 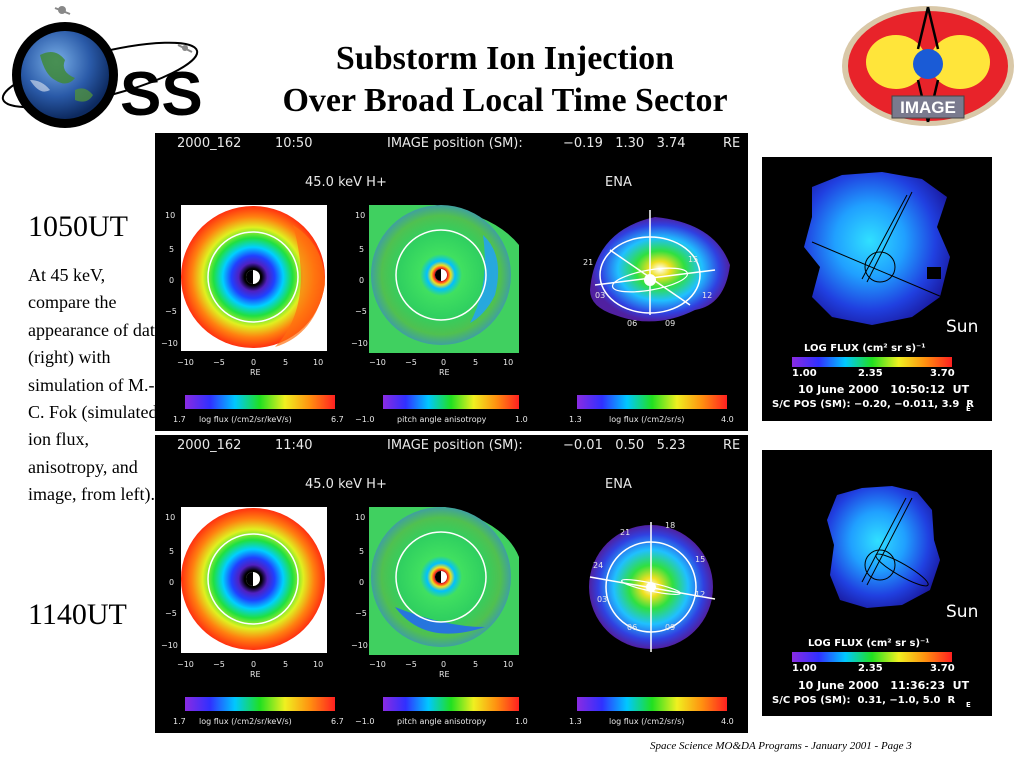 I want to click on colorbar-ena, so click(x=652, y=402).